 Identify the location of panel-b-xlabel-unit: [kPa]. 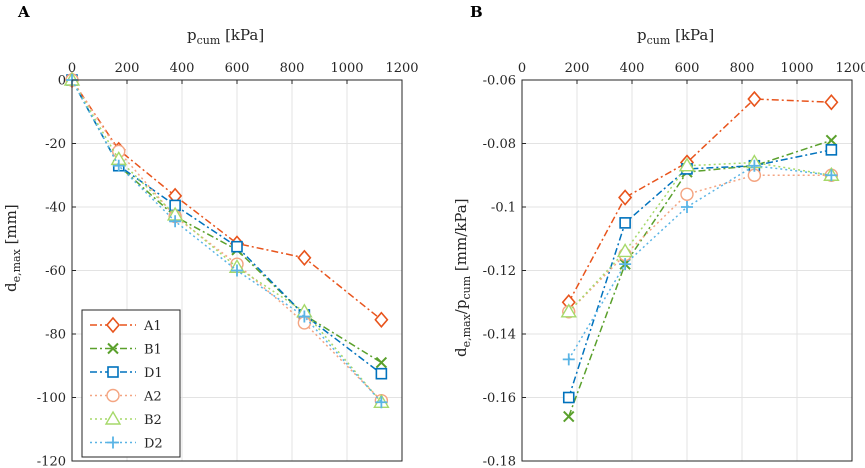
(692, 35).